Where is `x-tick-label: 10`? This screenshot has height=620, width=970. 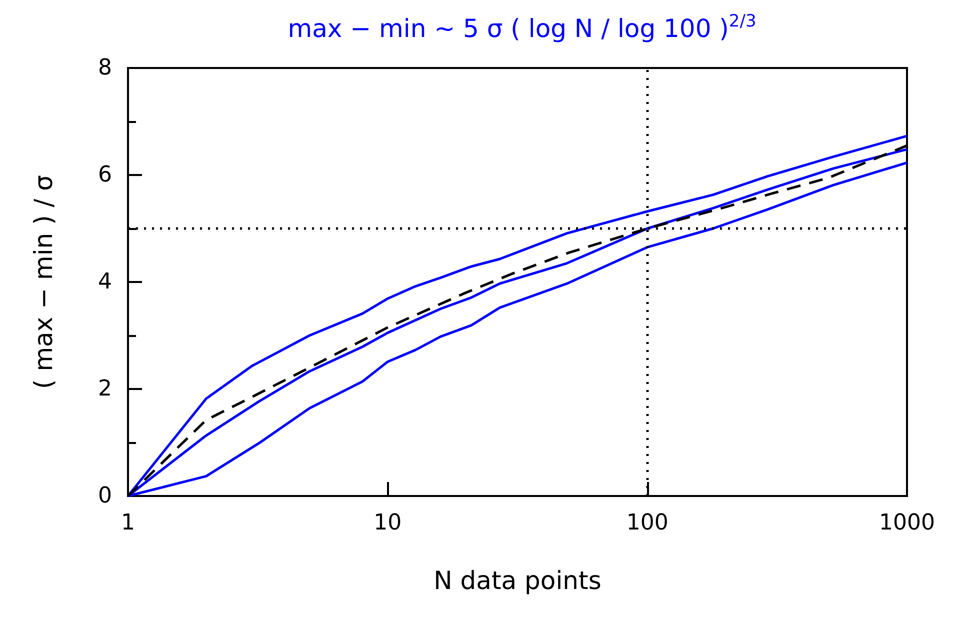 x-tick-label: 10 is located at coordinates (388, 523).